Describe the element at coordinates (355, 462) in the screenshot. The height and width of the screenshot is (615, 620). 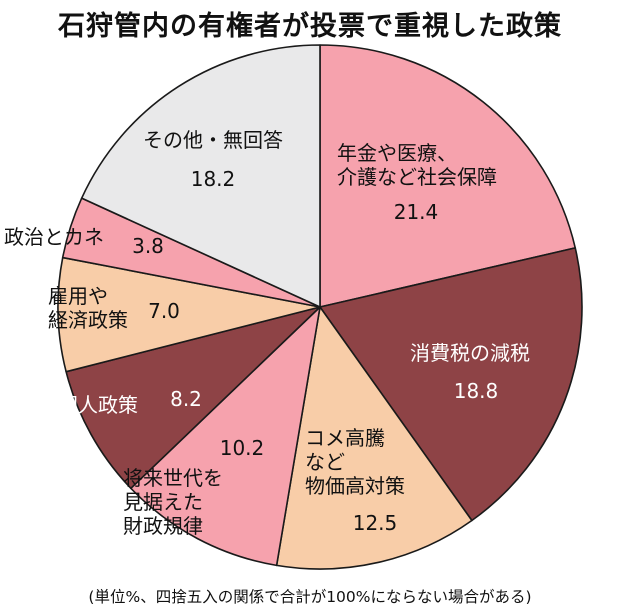
I see `slice-label-2: コメ高騰など物価高対策` at that location.